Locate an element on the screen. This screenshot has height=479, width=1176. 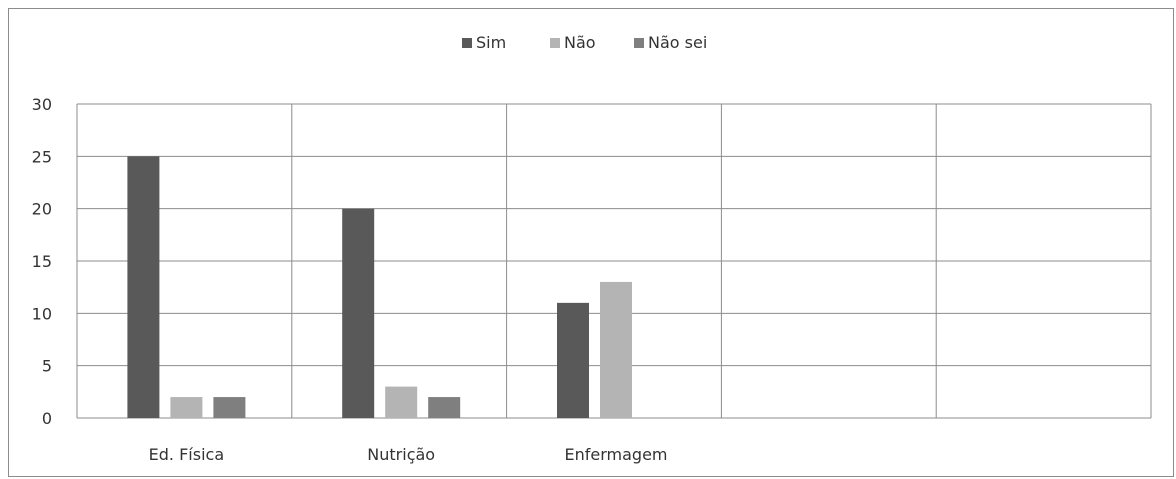
y-tick-label: 20 is located at coordinates (42, 209).